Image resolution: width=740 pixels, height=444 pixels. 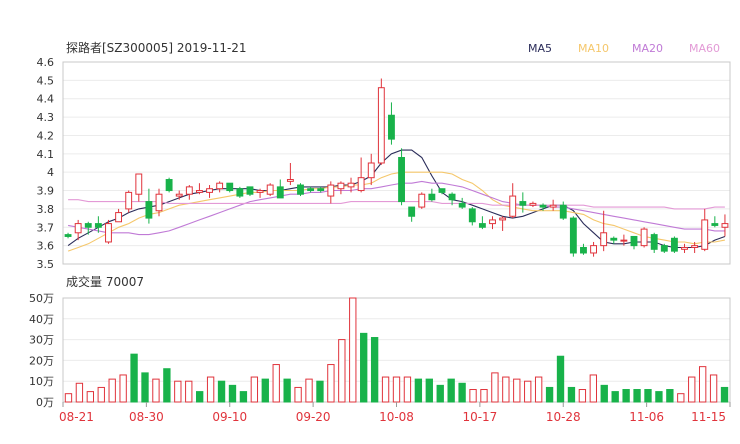 What do you see at coordinates (229, 417) in the screenshot?
I see `x-tick-label: 09-10` at bounding box center [229, 417].